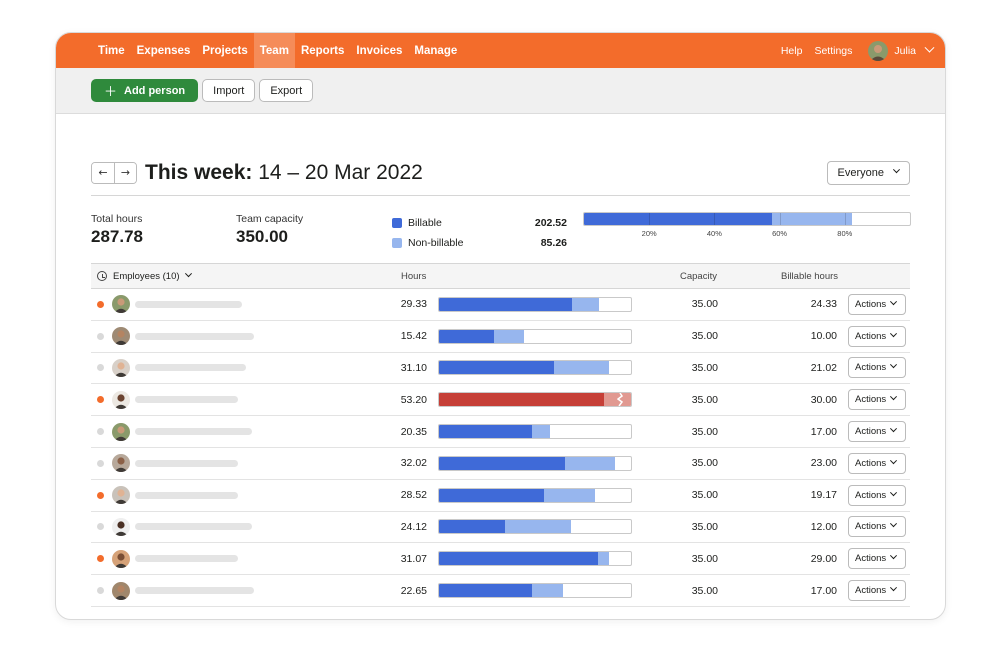  I want to click on week-header: ← → This week: 14 – 20 Mar 2022 Everyone, so click(500, 173).